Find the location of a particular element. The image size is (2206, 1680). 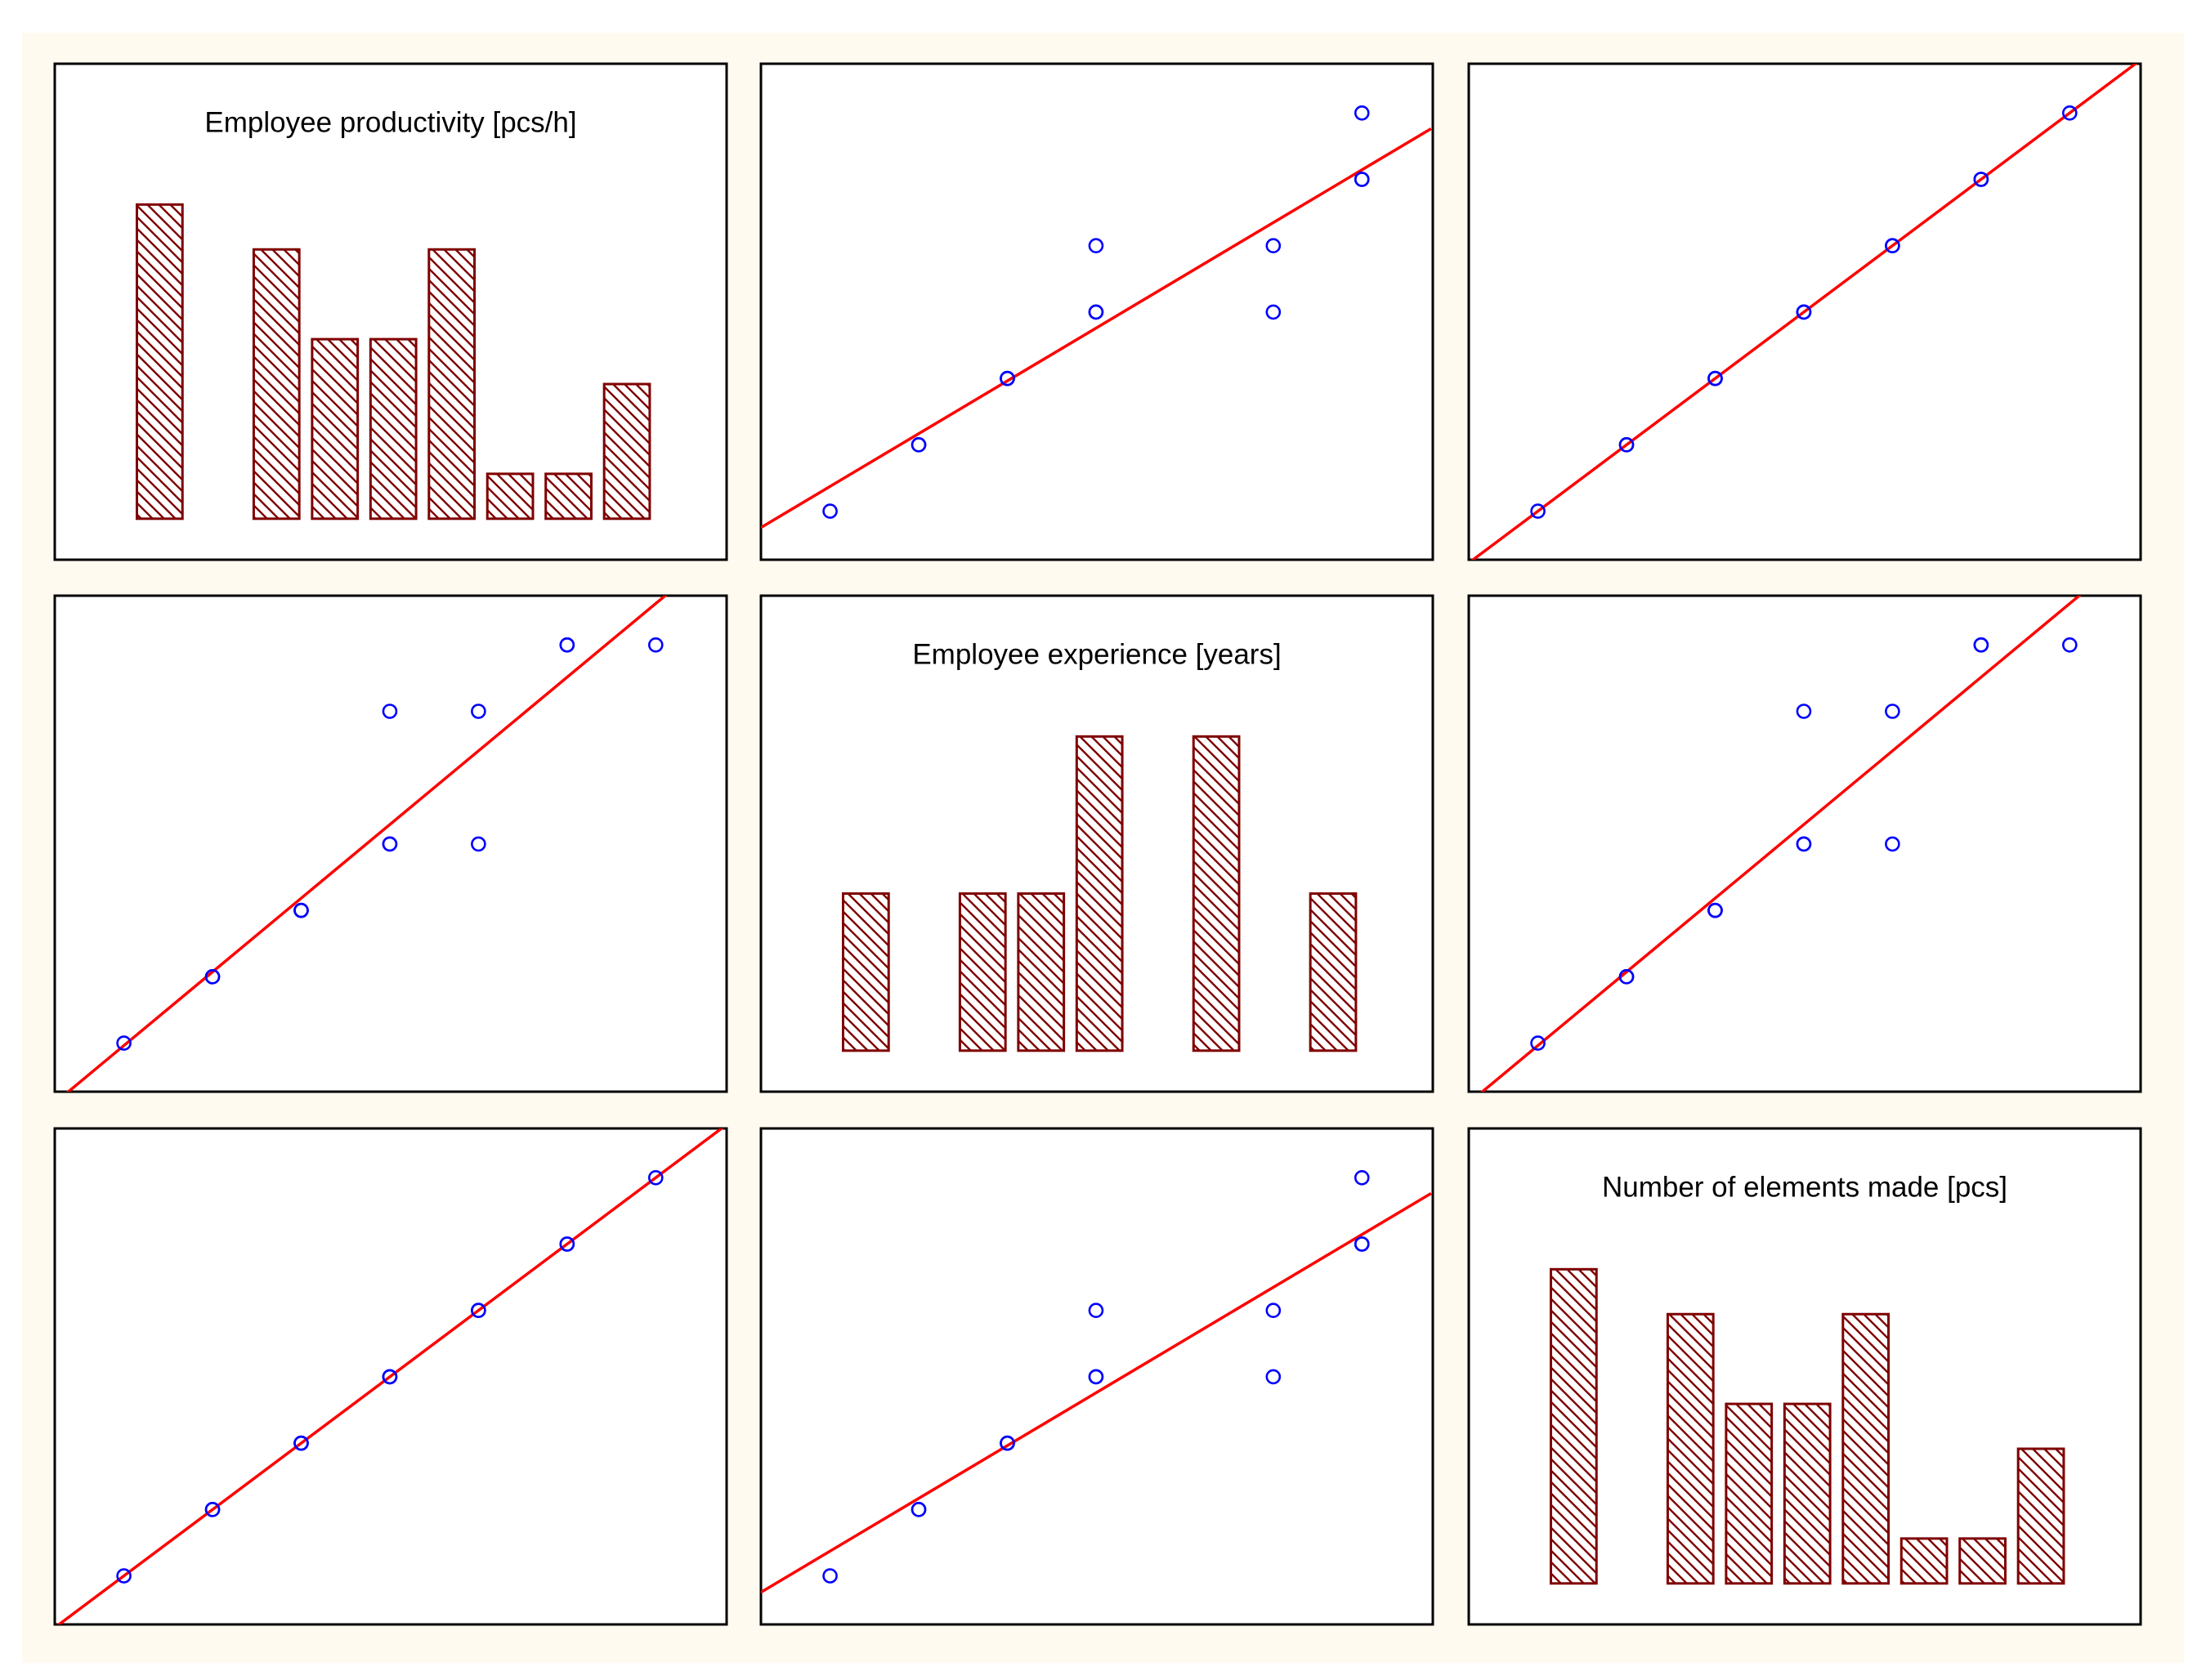

panel-elements-vs-productivity is located at coordinates (390, 1376).